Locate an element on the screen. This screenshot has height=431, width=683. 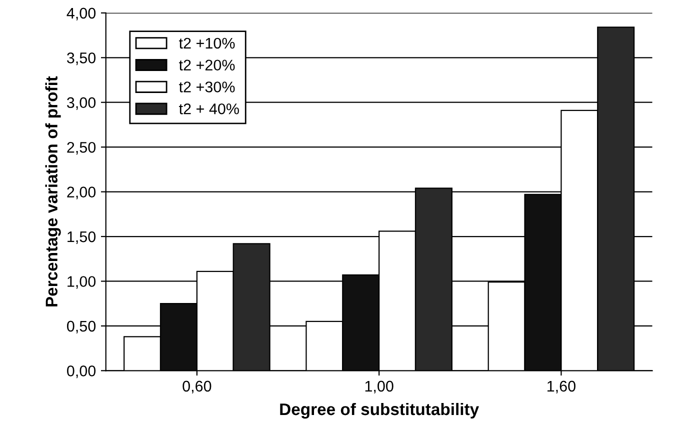
y-tick-label: 1,50 is located at coordinates (82, 237).